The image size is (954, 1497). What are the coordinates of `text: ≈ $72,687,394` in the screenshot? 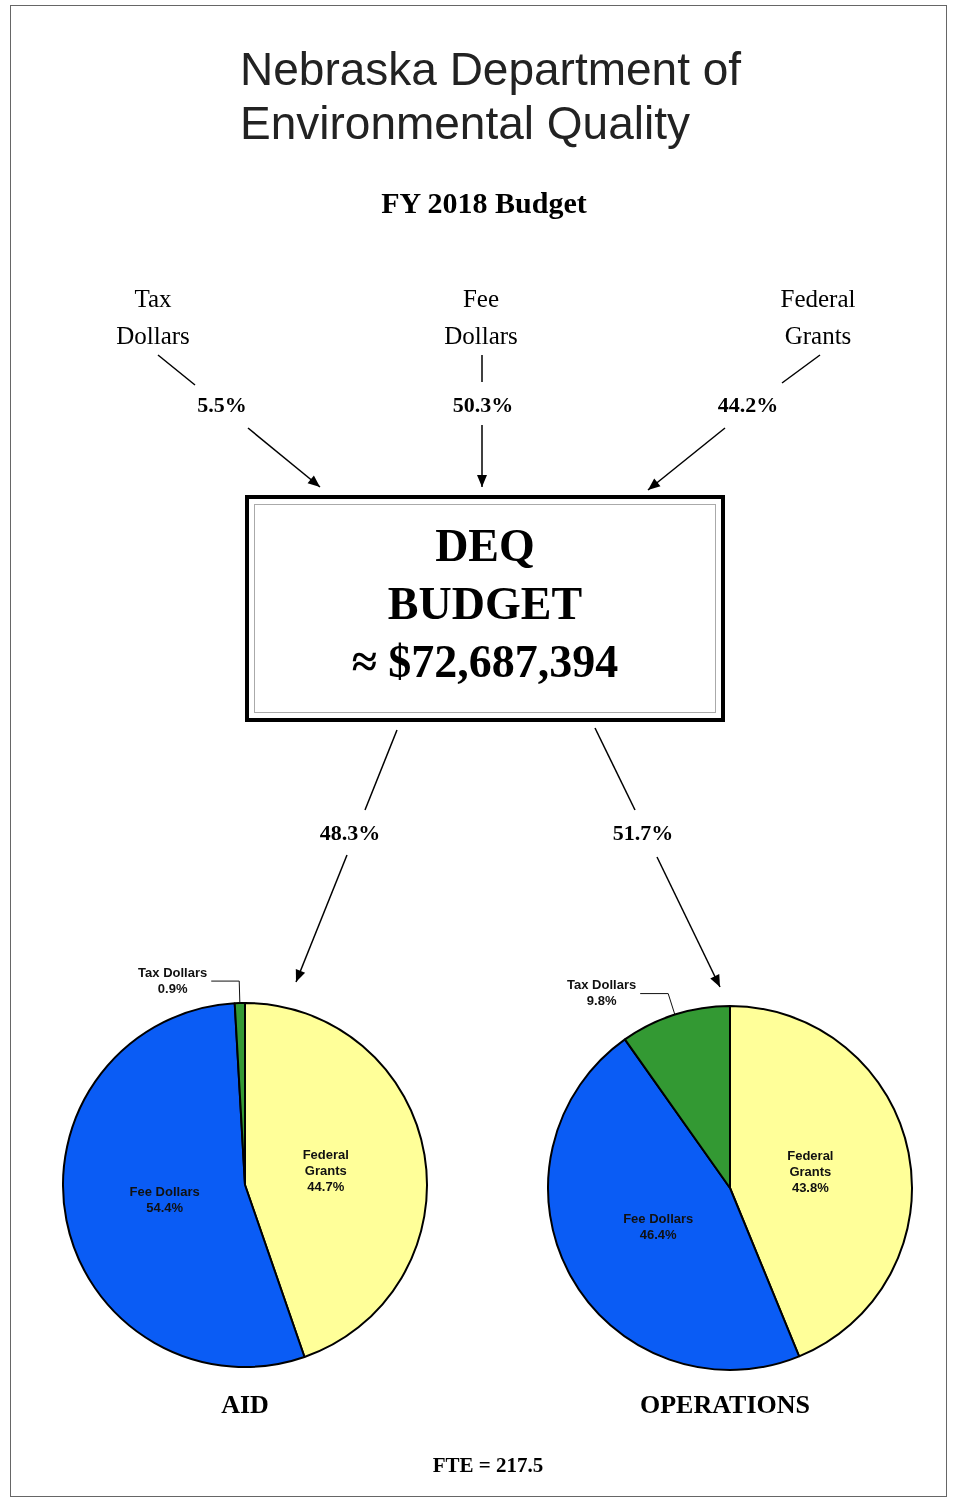 It's located at (485, 662).